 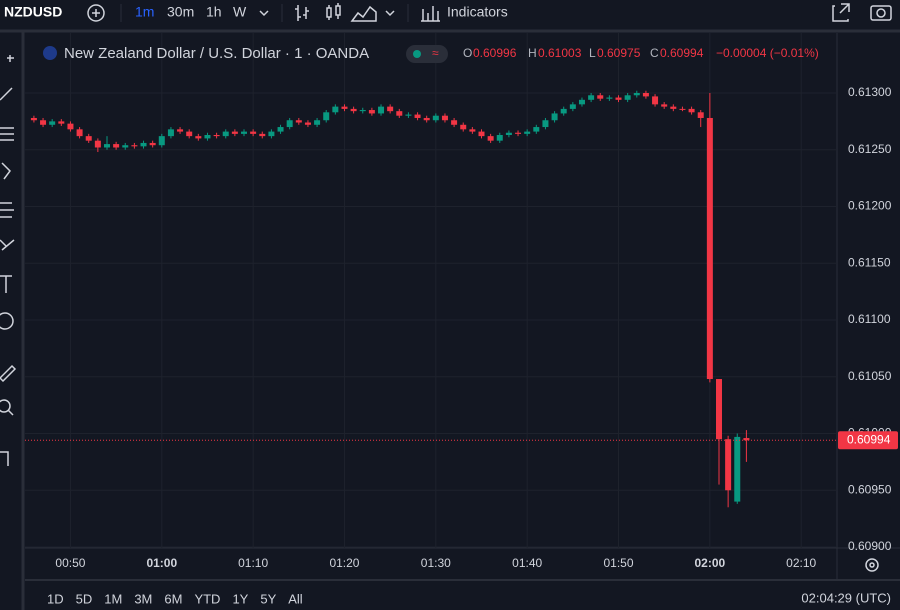 What do you see at coordinates (143, 598) in the screenshot?
I see `range-button: 3M` at bounding box center [143, 598].